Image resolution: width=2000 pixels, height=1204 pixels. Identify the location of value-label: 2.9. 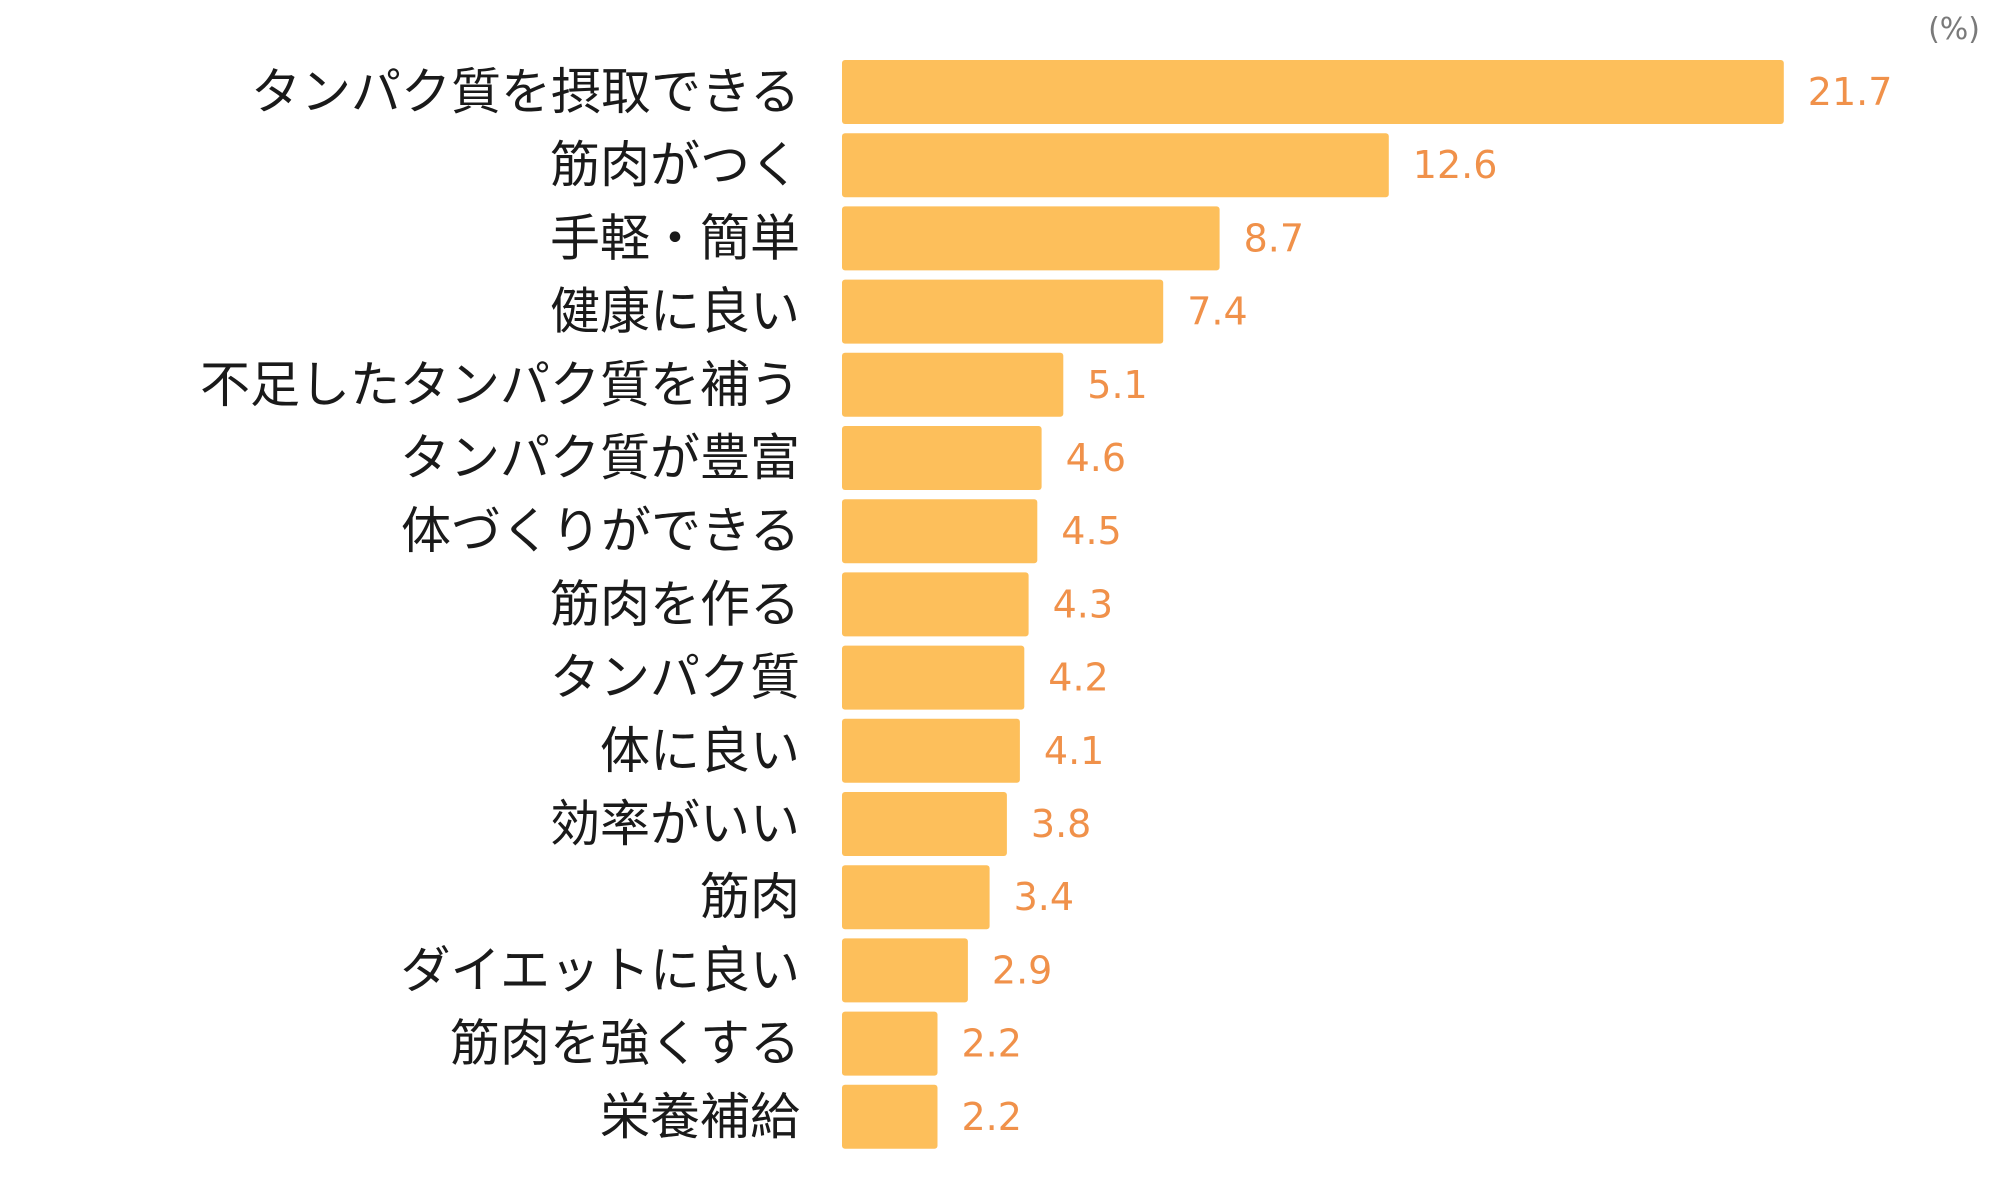
(1022, 970).